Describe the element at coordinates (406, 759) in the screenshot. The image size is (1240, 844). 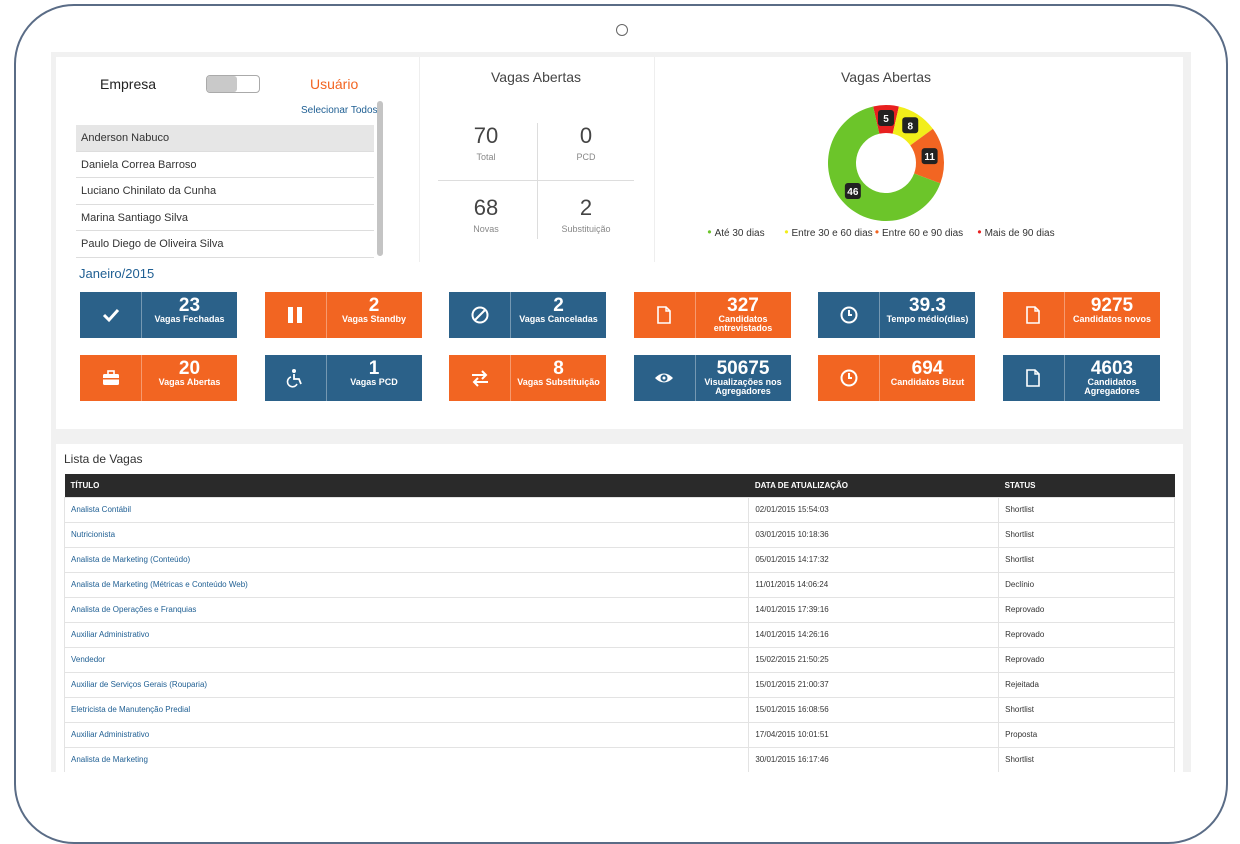
I see `job-title-link: Analista de Marketing` at that location.